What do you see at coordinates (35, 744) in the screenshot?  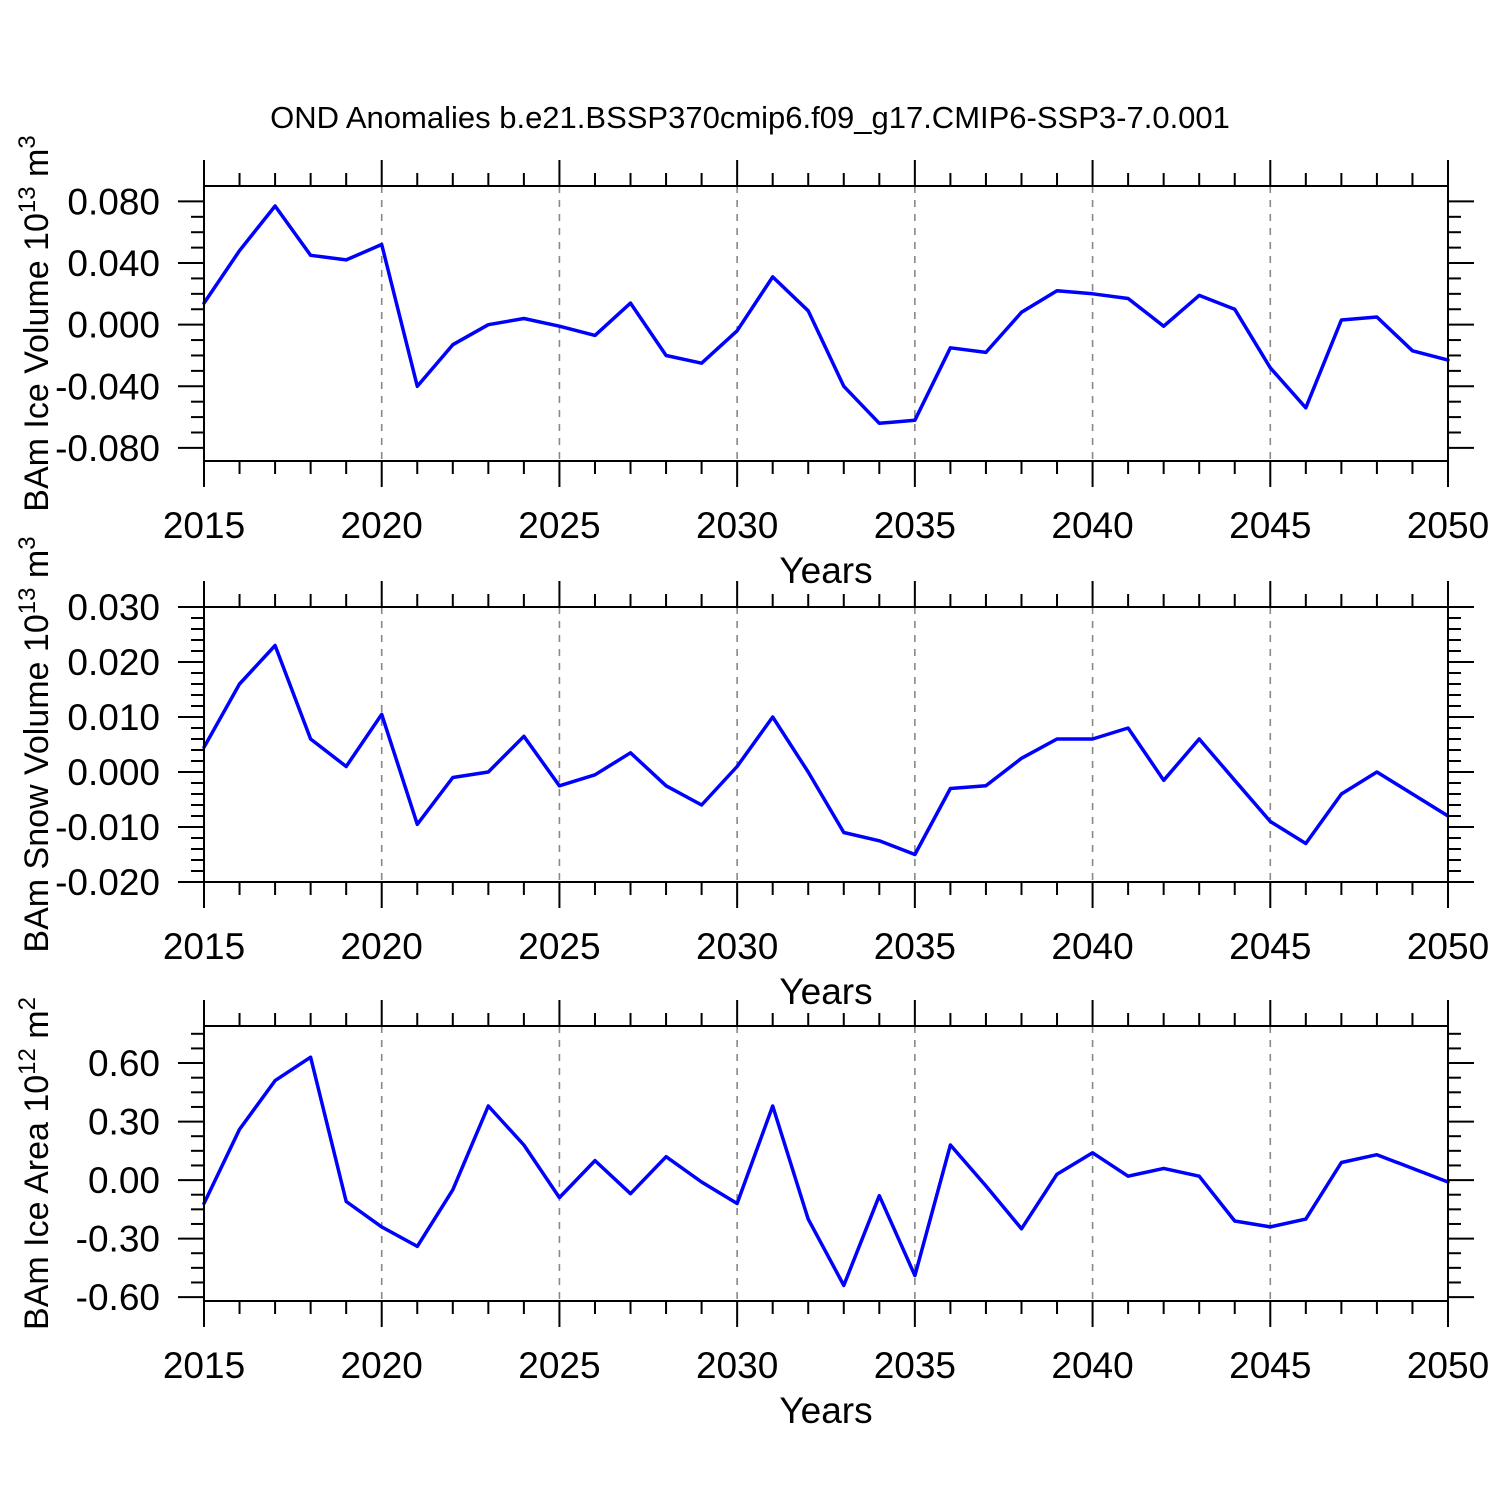 I see `y-axis-title: BAm Snow Volume 1013 m3` at bounding box center [35, 744].